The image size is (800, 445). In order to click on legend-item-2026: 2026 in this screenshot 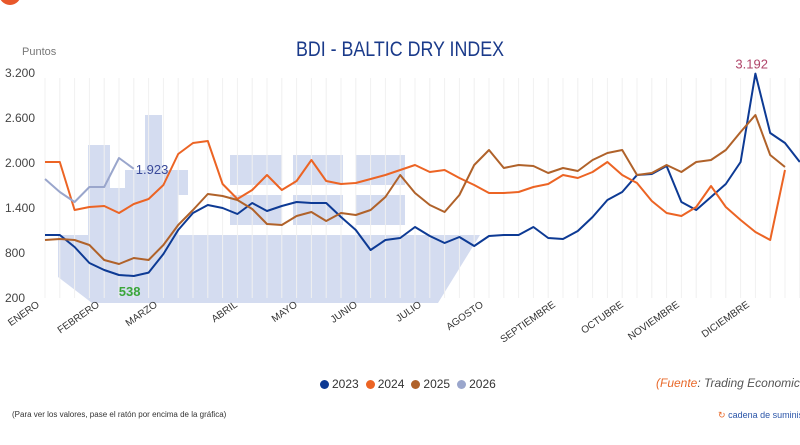, I will do `click(476, 384)`.